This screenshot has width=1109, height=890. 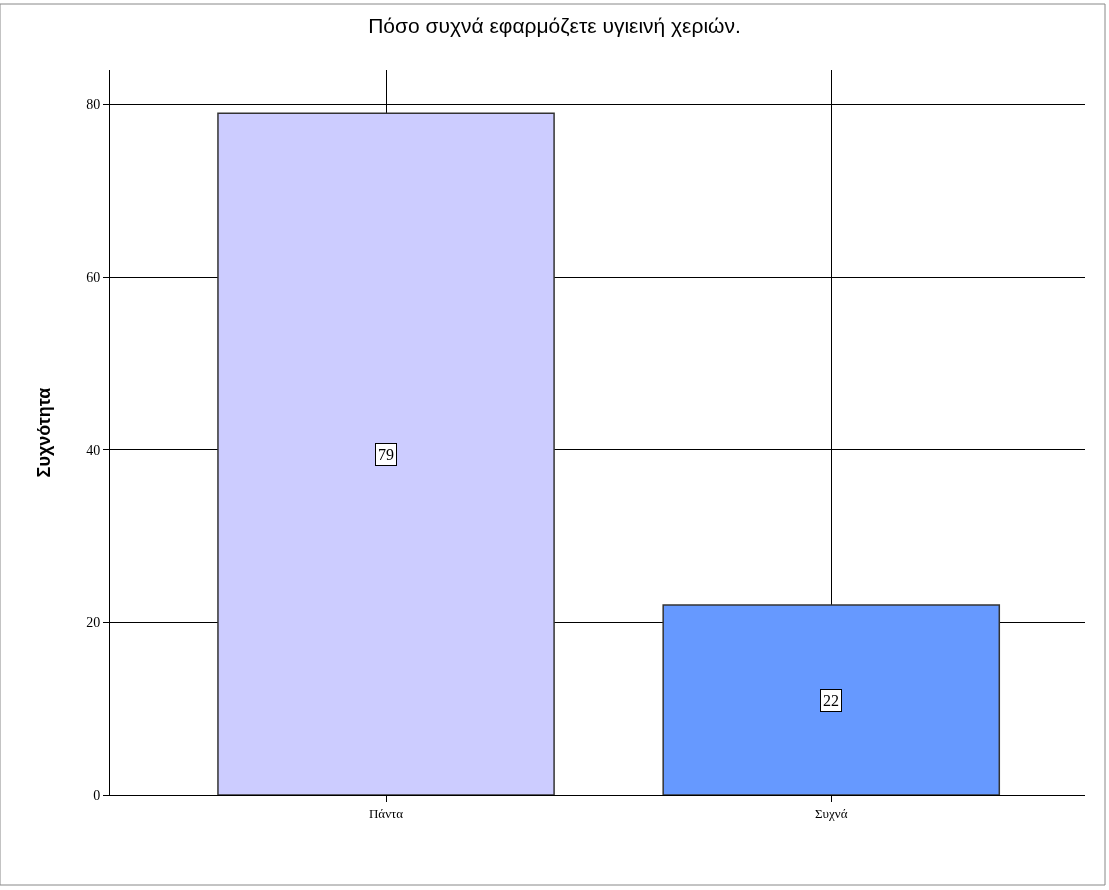 I want to click on x-tick-label: Πάντα, so click(x=386, y=813).